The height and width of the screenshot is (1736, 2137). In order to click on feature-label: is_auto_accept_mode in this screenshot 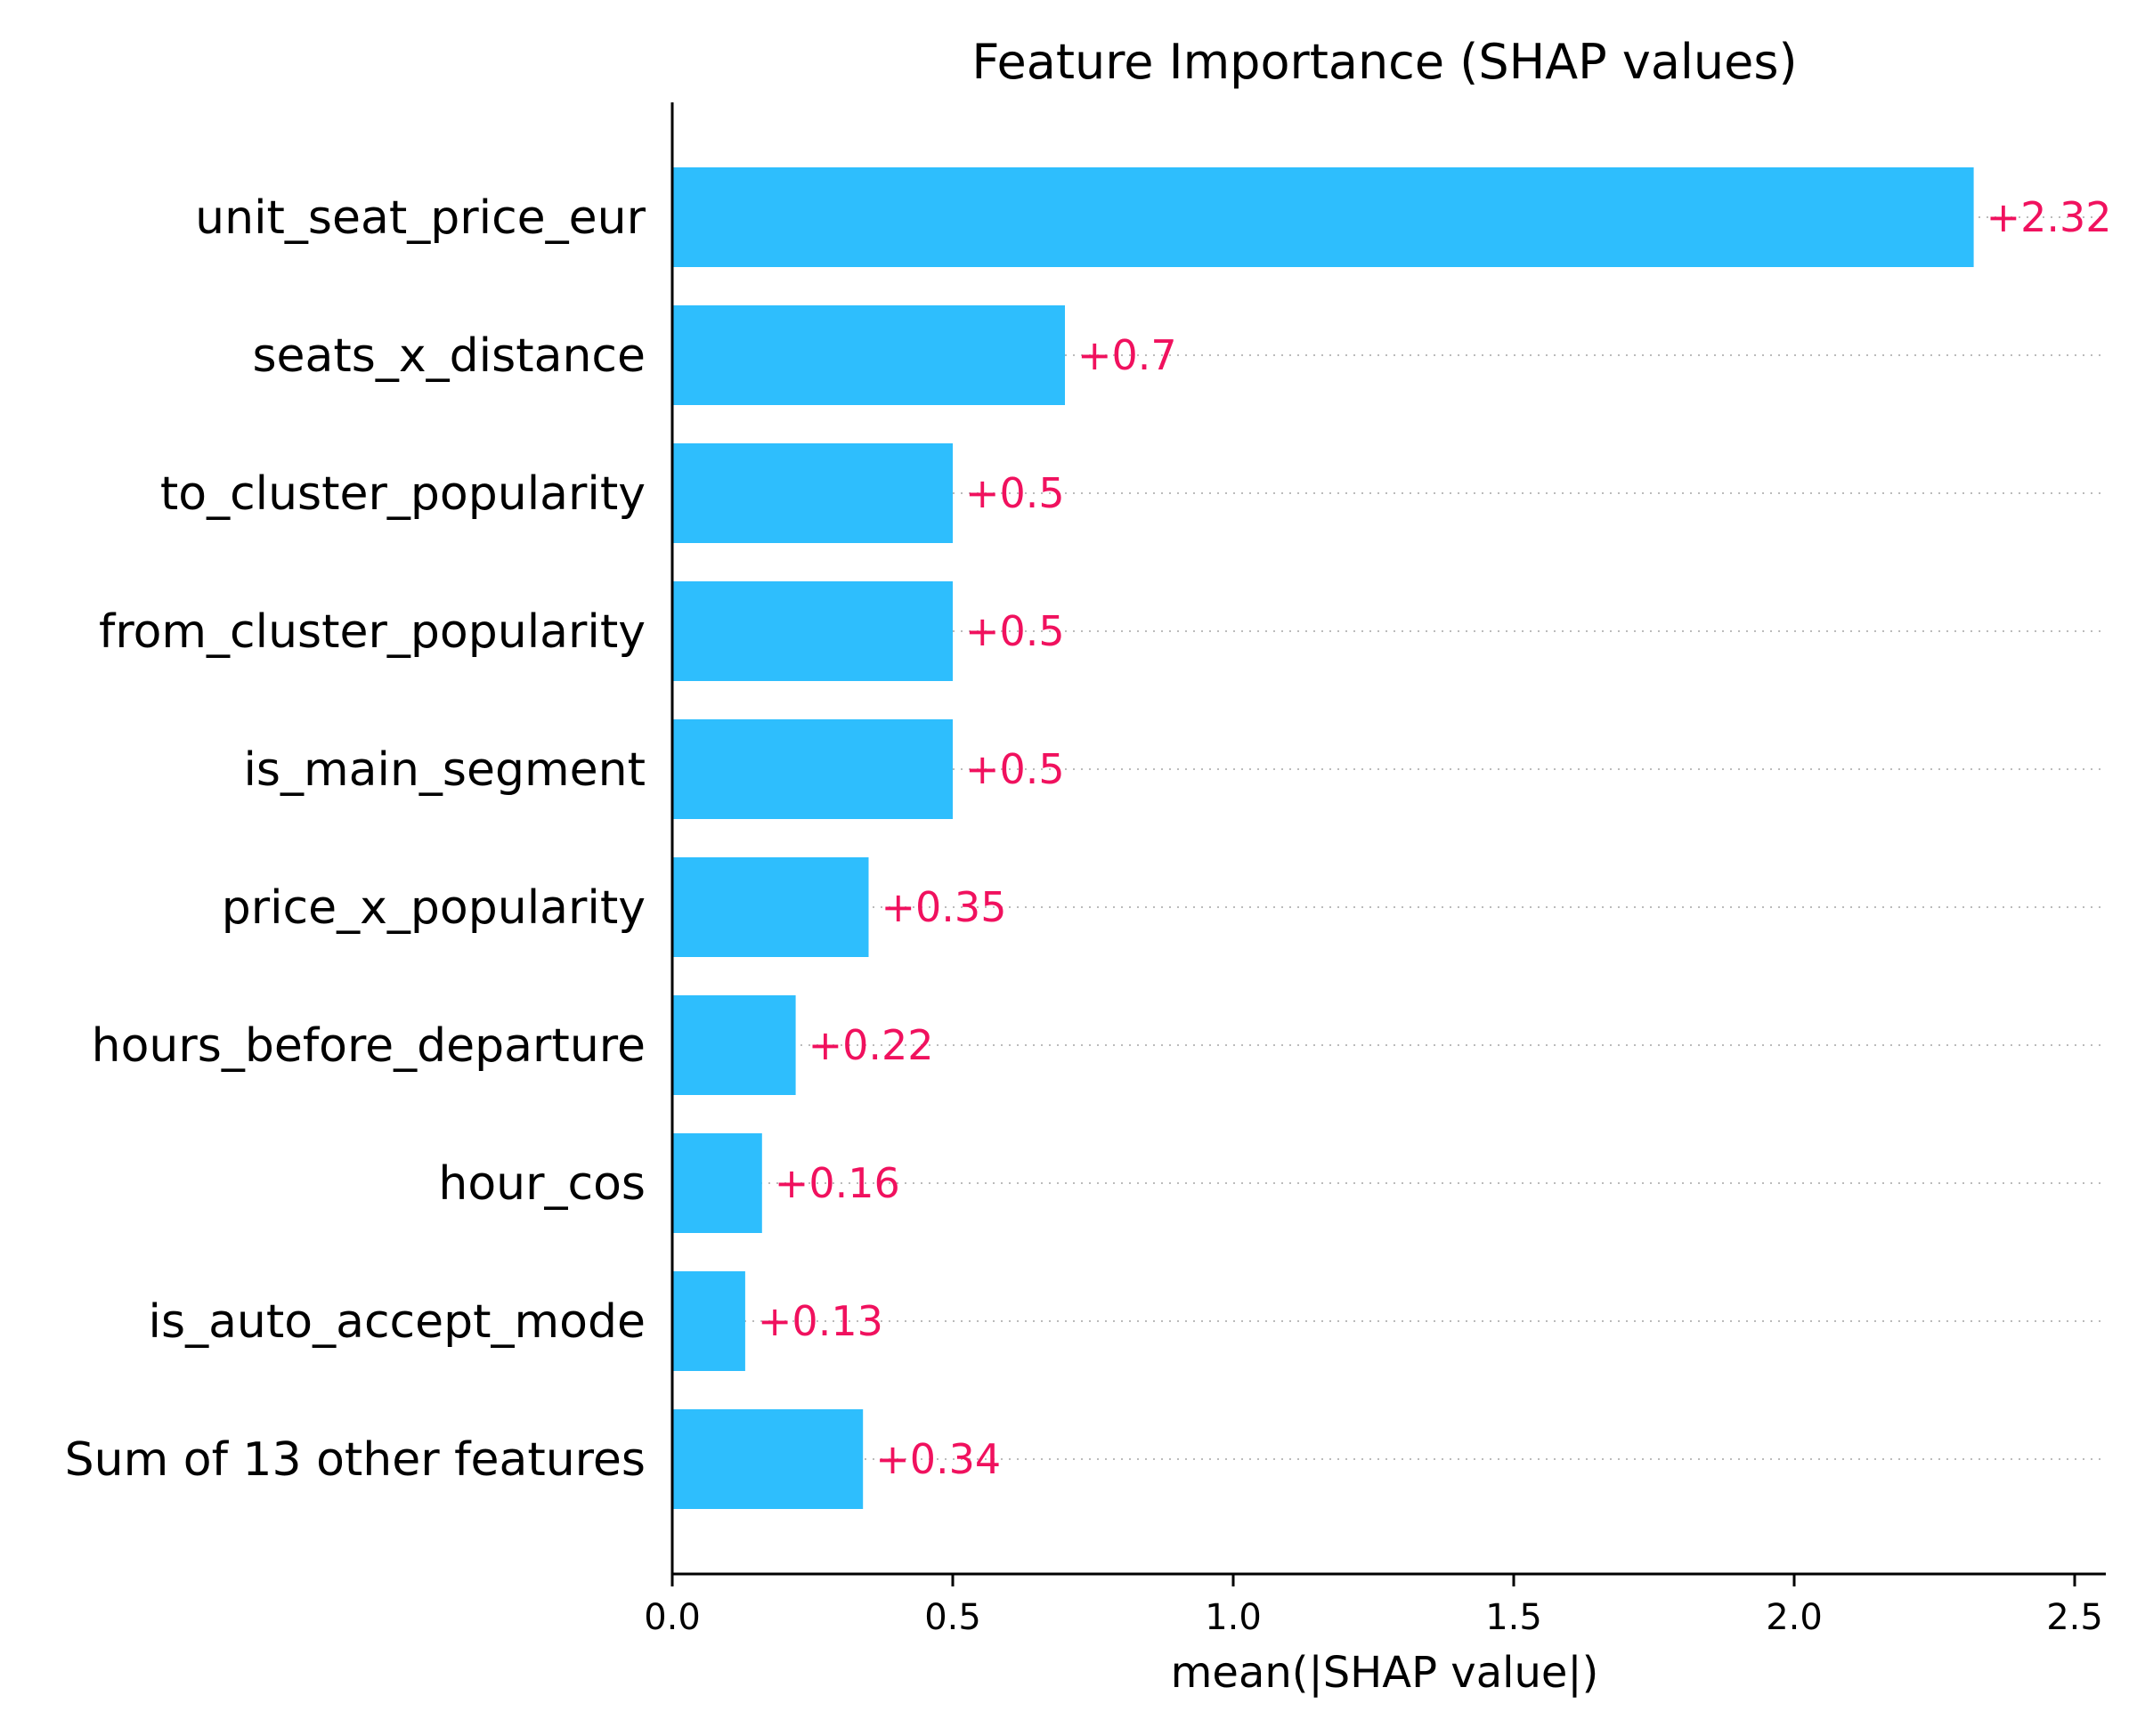, I will do `click(397, 1322)`.